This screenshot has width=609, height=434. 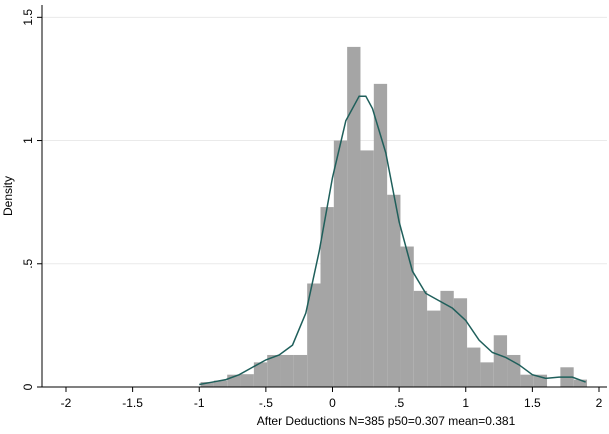 What do you see at coordinates (332, 403) in the screenshot?
I see `x-tick-label: 0` at bounding box center [332, 403].